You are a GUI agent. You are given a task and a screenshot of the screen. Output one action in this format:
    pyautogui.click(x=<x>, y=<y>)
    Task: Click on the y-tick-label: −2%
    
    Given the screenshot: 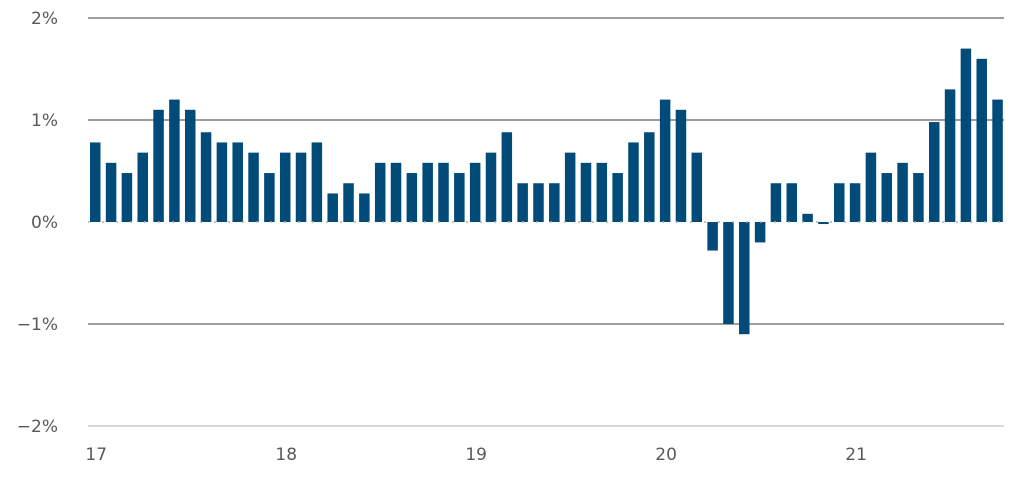 What is the action you would take?
    pyautogui.click(x=37, y=427)
    